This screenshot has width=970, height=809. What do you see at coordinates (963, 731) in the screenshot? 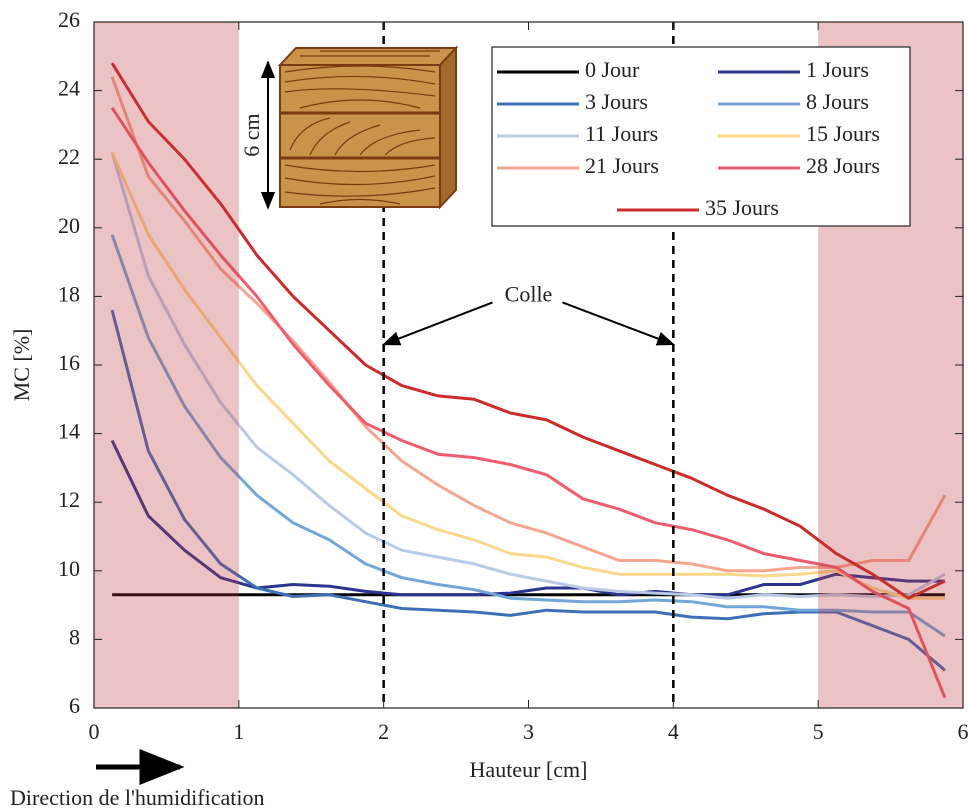
I see `x-tick-label: 6` at bounding box center [963, 731].